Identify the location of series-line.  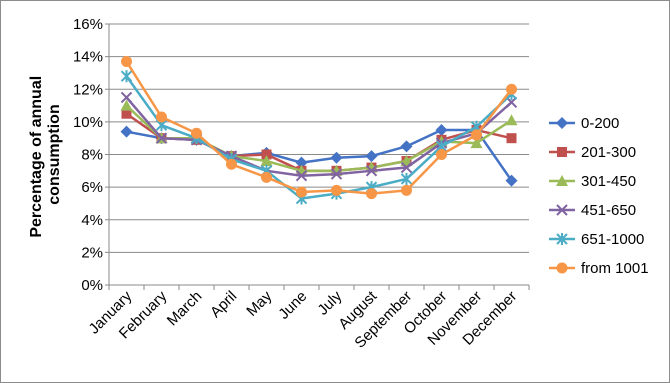
(319, 136).